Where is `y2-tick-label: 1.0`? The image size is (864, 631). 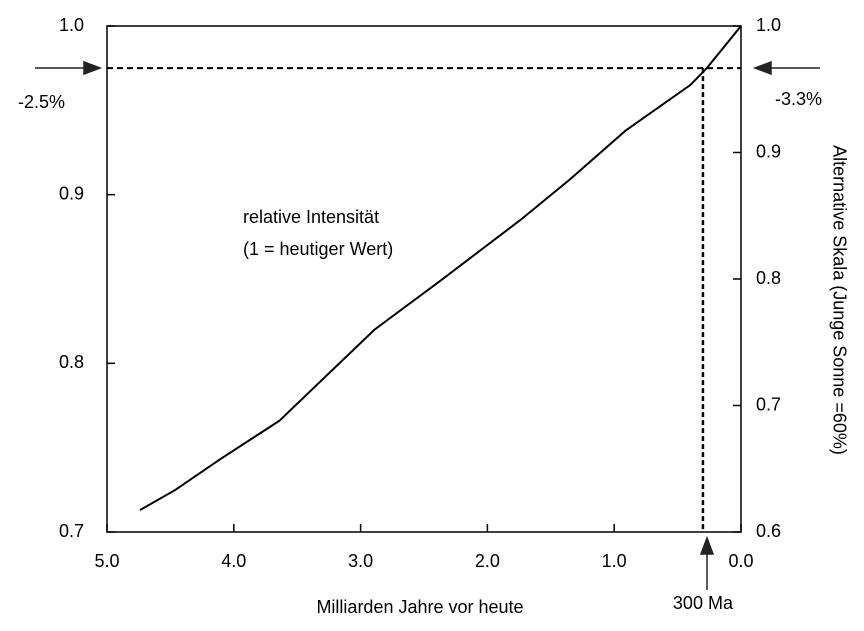
y2-tick-label: 1.0 is located at coordinates (768, 25).